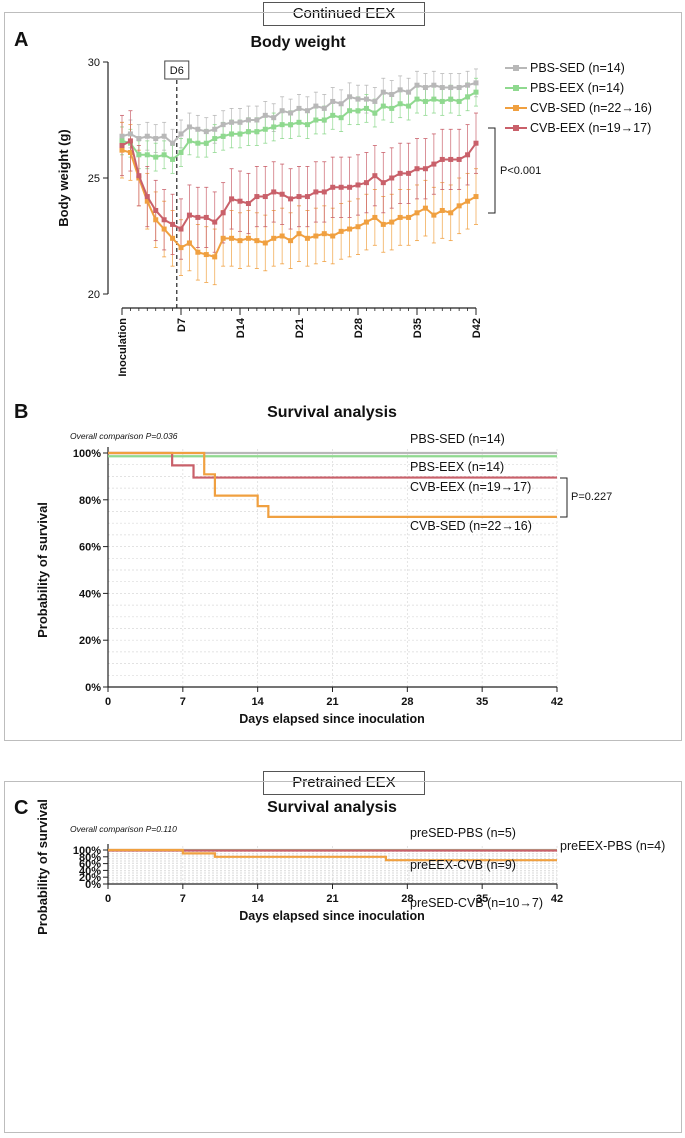 The image size is (685, 1138). I want to click on series-label: PBS-SED (n=14), so click(457, 439).